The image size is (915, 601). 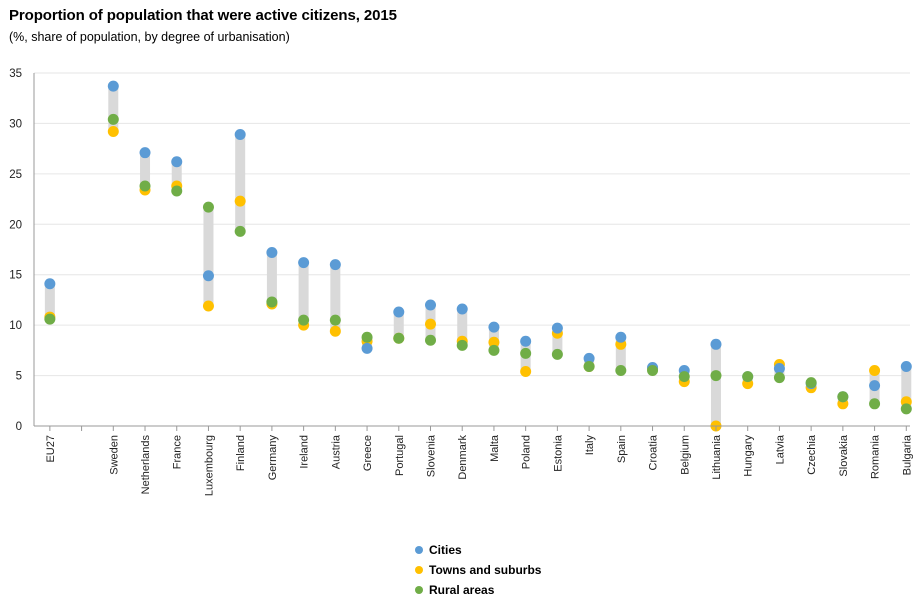 I want to click on x-tick-label: Romania, so click(x=876, y=456).